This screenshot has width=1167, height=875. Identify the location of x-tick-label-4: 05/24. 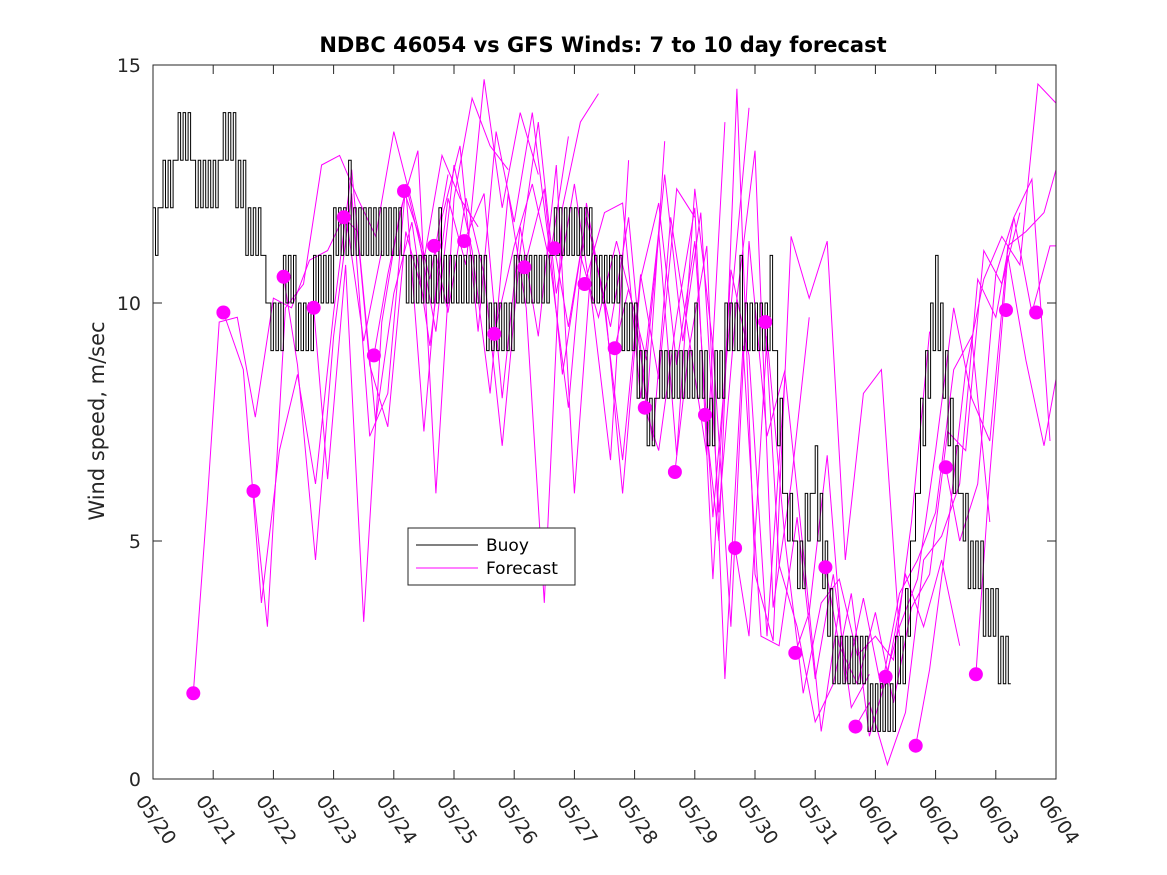
(396, 819).